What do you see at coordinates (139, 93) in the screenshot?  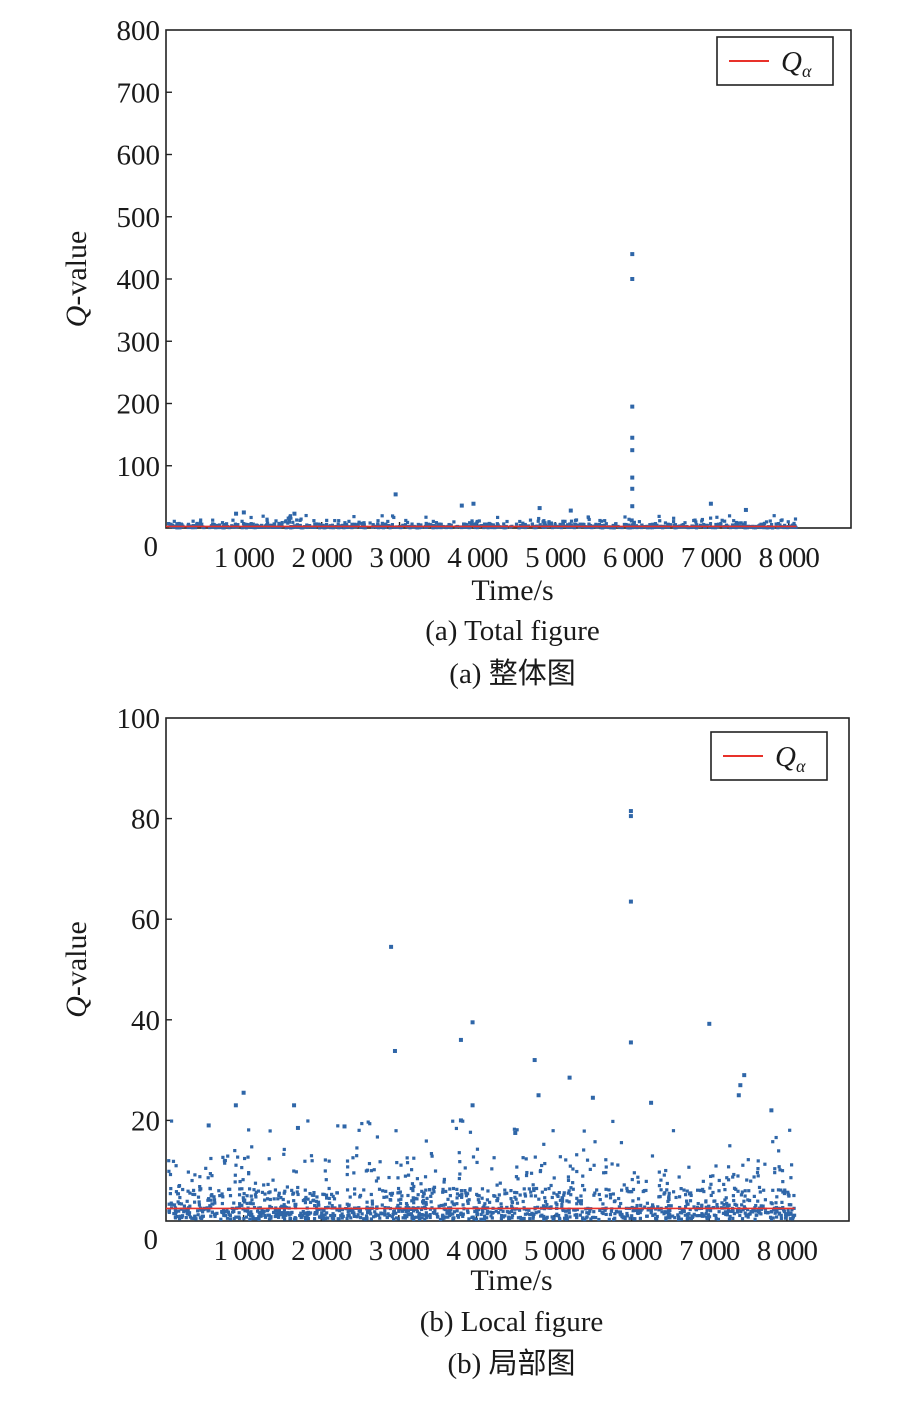 I see `y-tick-label: 700` at bounding box center [139, 93].